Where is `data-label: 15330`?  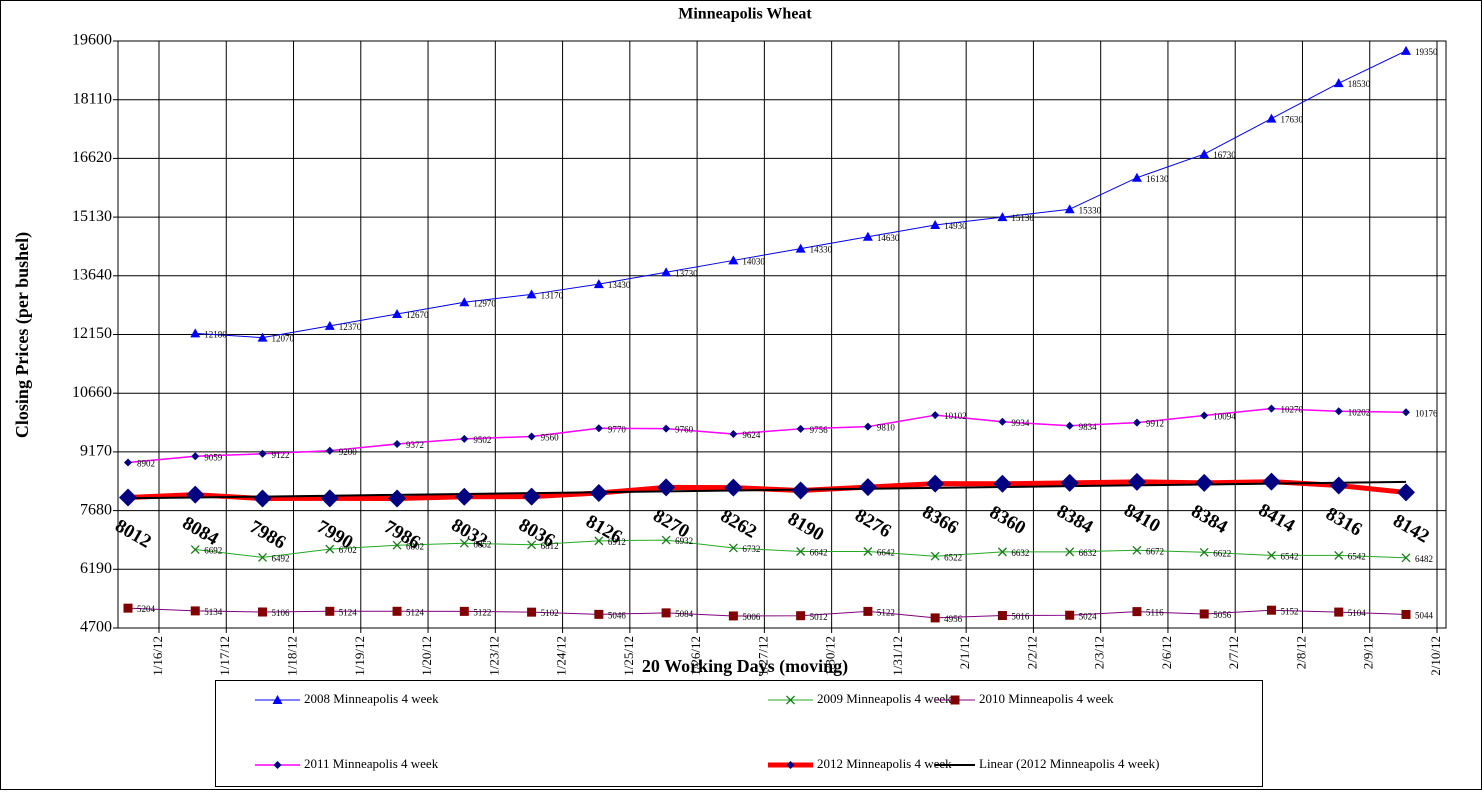
data-label: 15330 is located at coordinates (1090, 210).